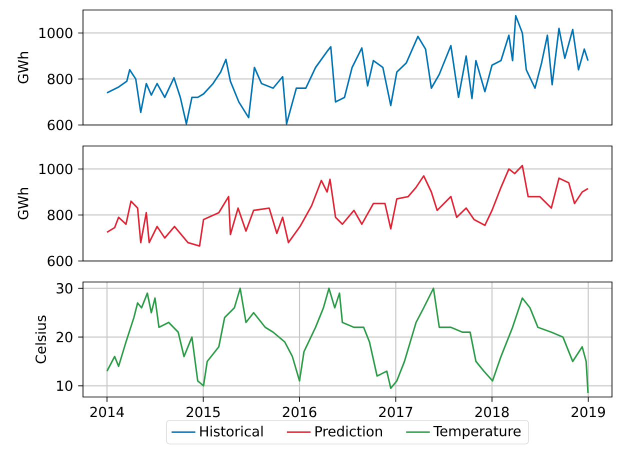  I want to click on y-tick-label: 20, so click(64, 337).